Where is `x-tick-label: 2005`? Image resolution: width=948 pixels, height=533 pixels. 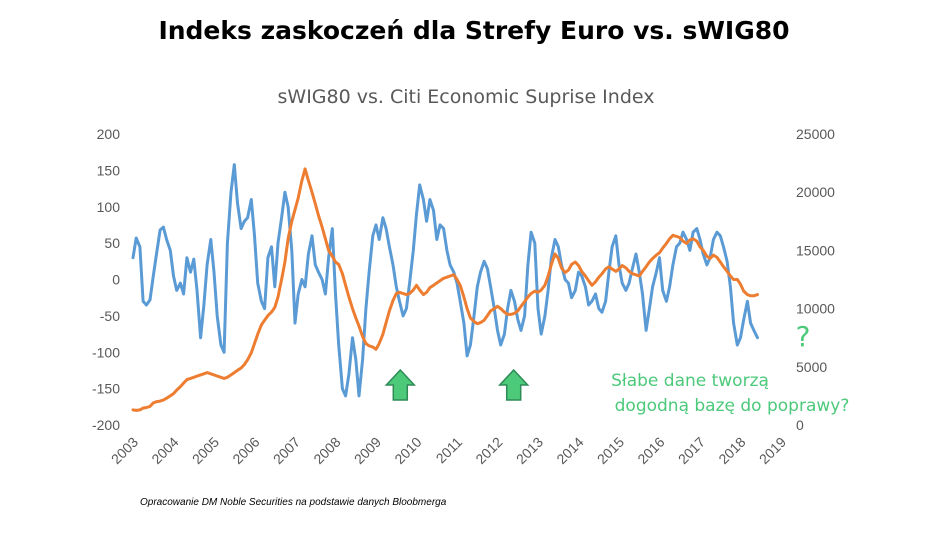
x-tick-label: 2005 is located at coordinates (205, 450).